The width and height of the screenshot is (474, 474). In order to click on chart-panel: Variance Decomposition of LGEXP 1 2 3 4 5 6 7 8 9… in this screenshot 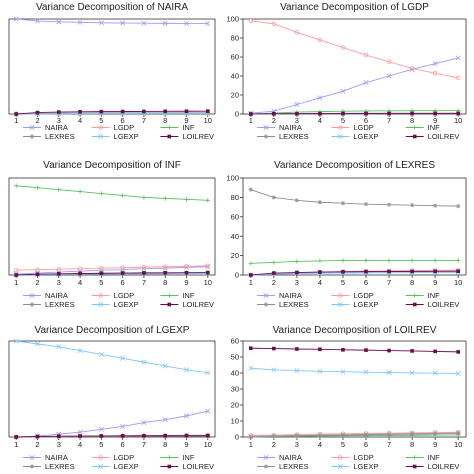, I will do `click(112, 398)`.